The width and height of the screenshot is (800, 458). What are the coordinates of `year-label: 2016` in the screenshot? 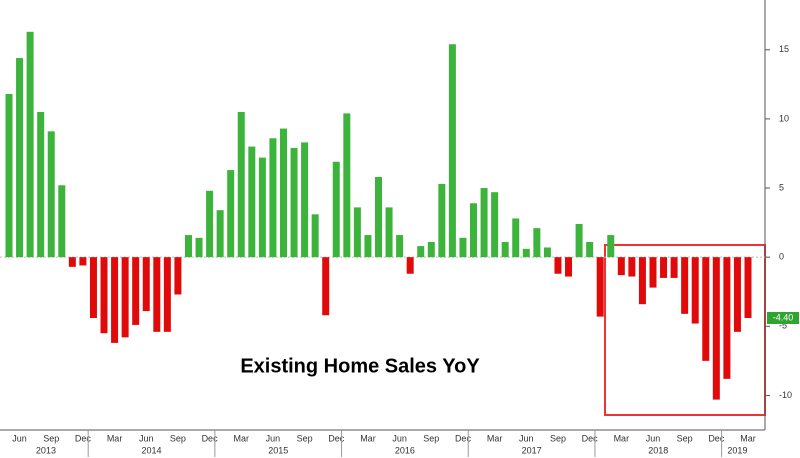 It's located at (405, 450).